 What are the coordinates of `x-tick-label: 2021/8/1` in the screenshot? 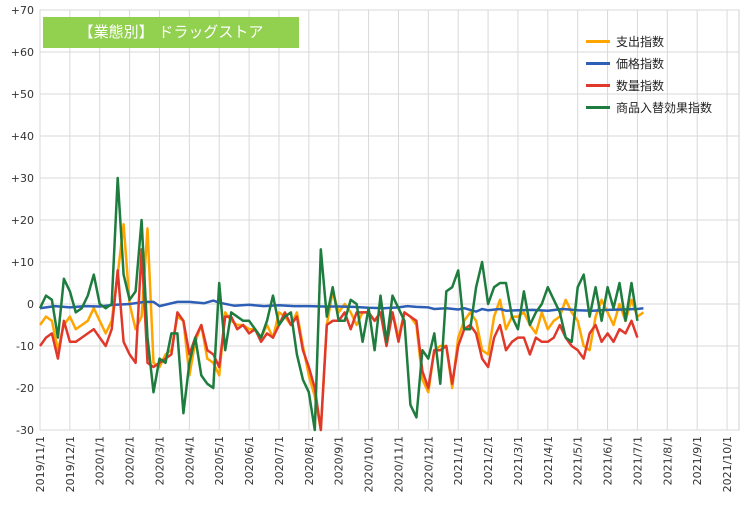 It's located at (667, 460).